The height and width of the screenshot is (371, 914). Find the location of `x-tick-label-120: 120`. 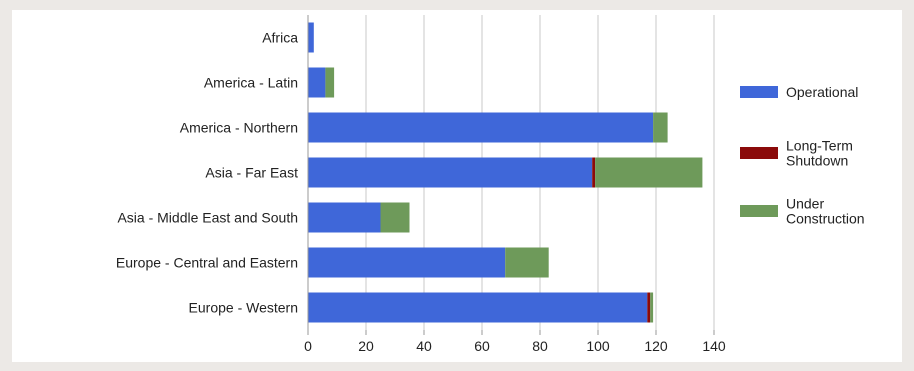

x-tick-label-120: 120 is located at coordinates (656, 346).